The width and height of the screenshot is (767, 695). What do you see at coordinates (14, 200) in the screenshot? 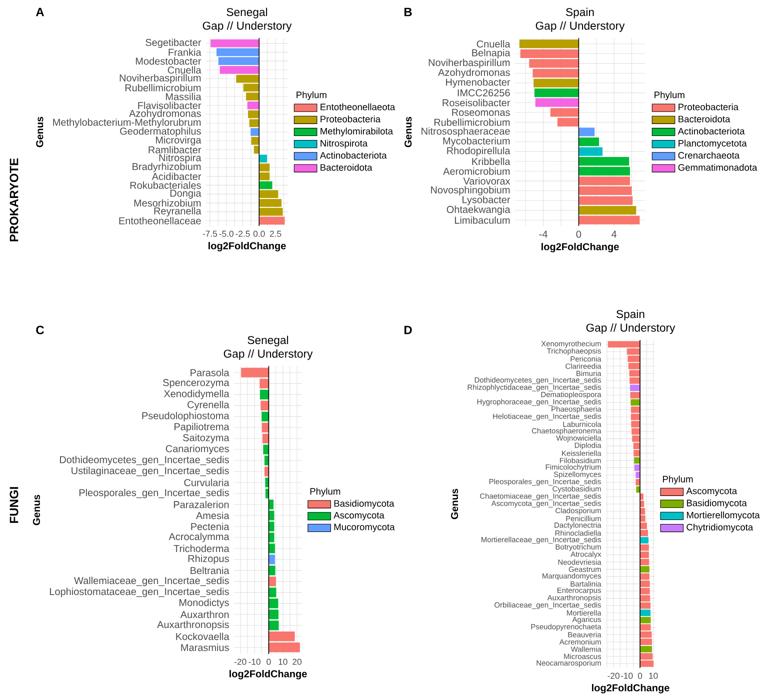
I see `text: PROKARYOTE` at bounding box center [14, 200].